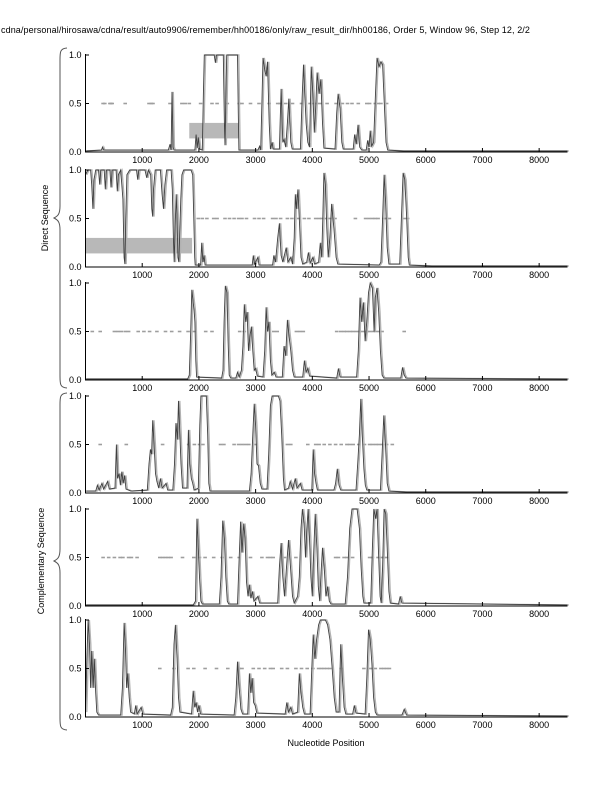  What do you see at coordinates (426, 614) in the screenshot?
I see `x-tick-label: 6000` at bounding box center [426, 614].